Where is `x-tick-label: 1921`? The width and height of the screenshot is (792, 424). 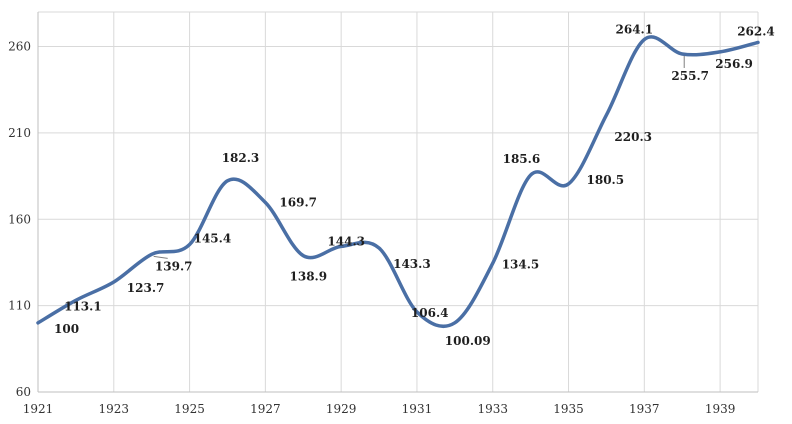
x-tick-label: 1921 is located at coordinates (38, 409).